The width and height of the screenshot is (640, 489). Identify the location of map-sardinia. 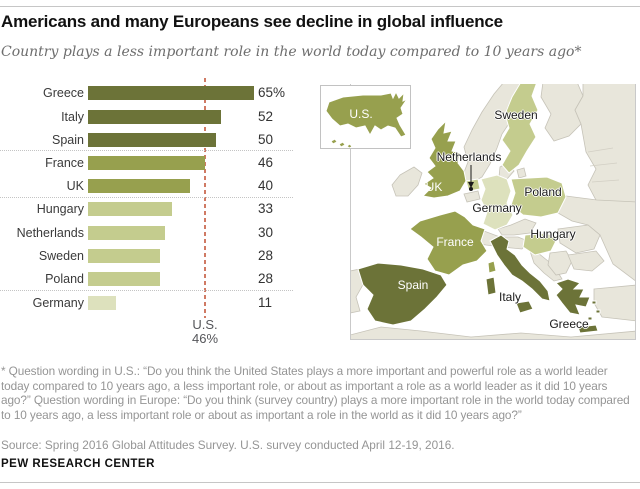
(491, 286).